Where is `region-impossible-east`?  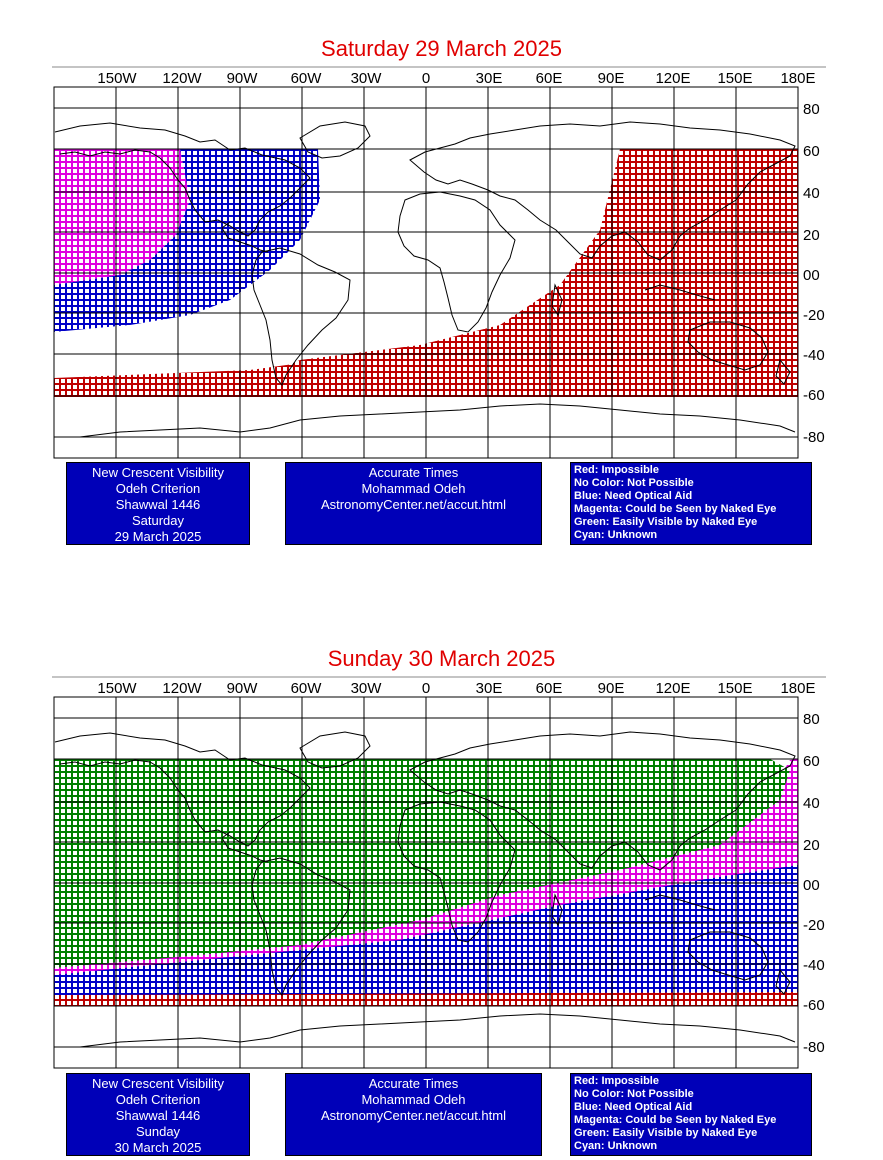 region-impossible-east is located at coordinates (509, 272).